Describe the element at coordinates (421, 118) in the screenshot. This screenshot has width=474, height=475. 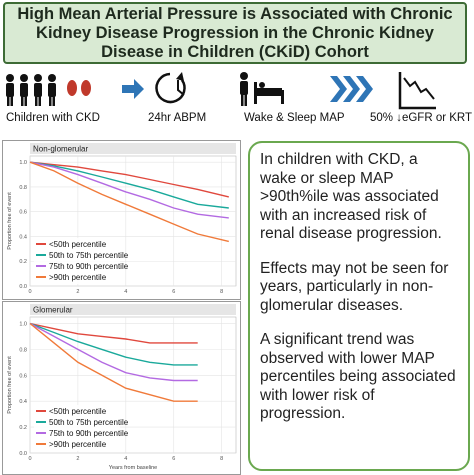
I see `step-label: 50% ↓eGFR or KRT` at that location.